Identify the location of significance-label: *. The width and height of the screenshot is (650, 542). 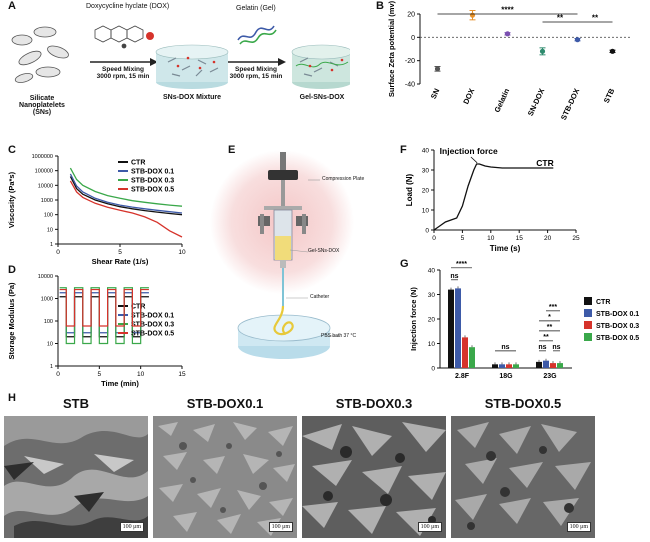
(549, 317).